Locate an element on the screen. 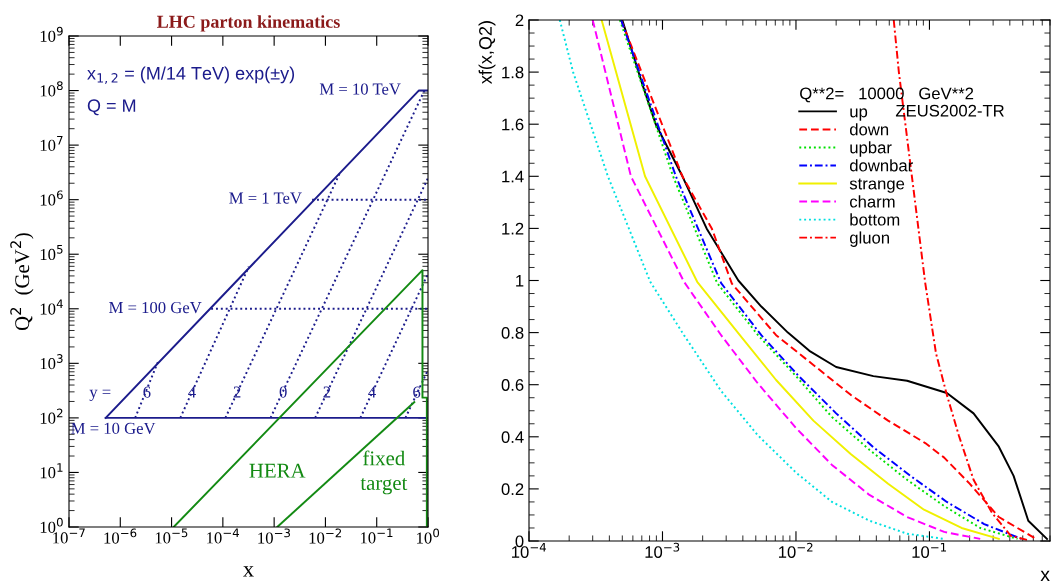 Image resolution: width=1062 pixels, height=588 pixels. annotation: M = 10 GeV is located at coordinates (113, 428).